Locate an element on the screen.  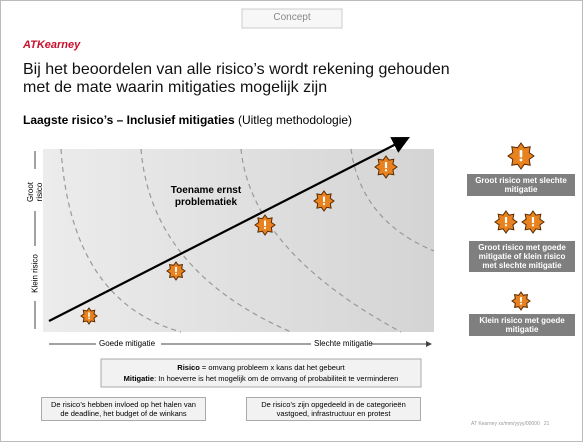
definition-term: Mitigatie is located at coordinates (139, 378).